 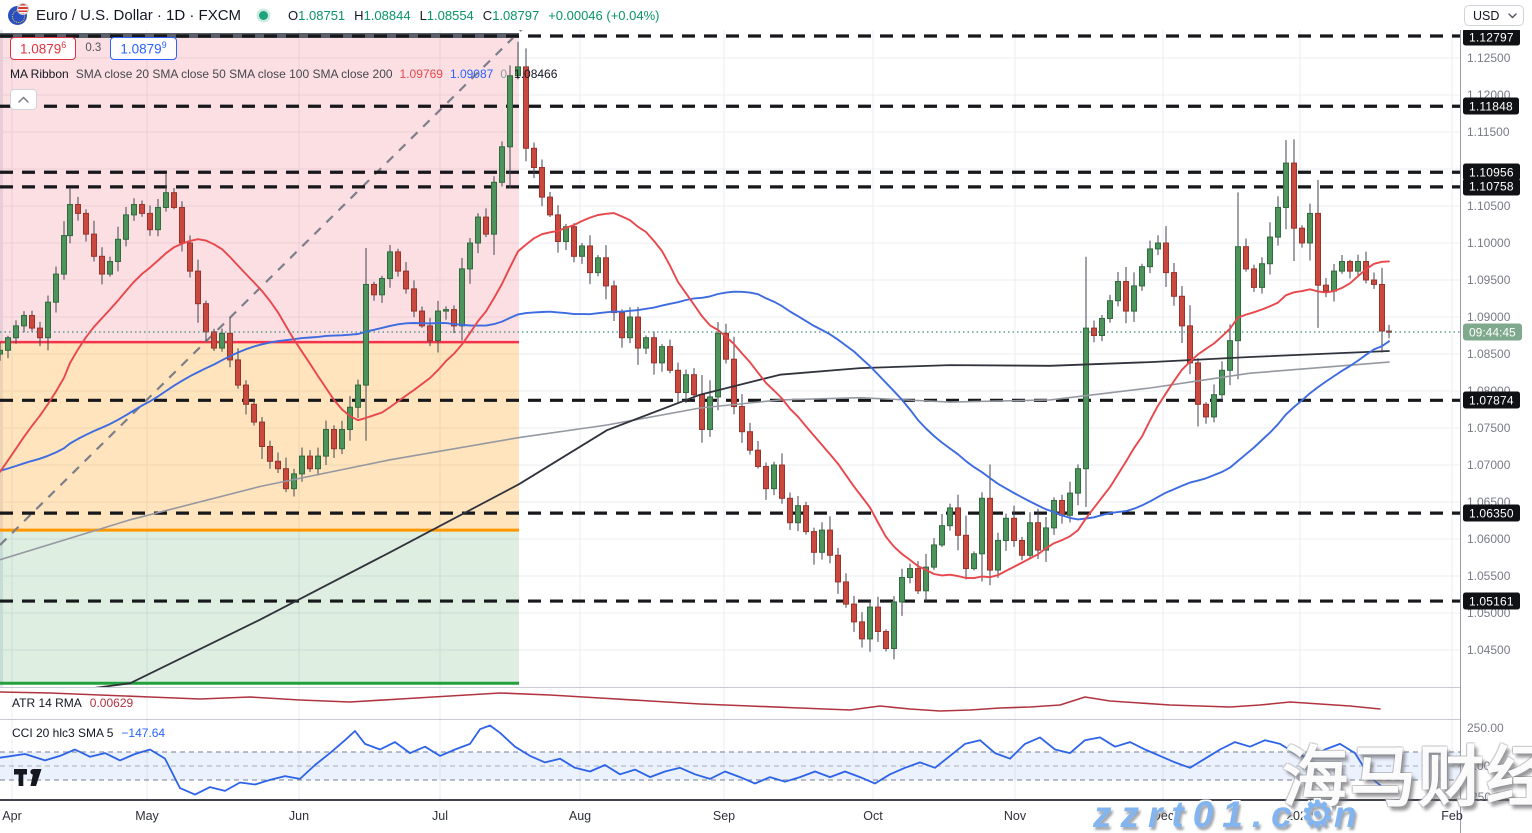 I want to click on tradingview-logo-icon, so click(x=31, y=778).